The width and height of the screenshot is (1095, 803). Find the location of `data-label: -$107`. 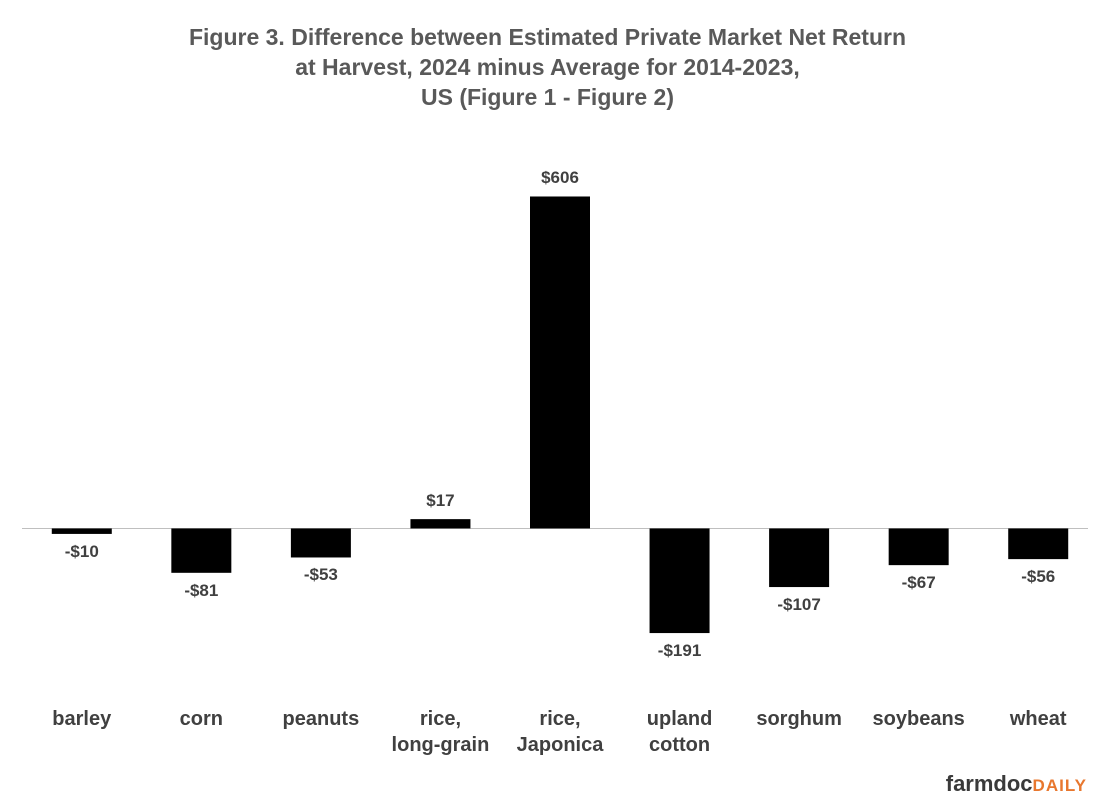

data-label: -$107 is located at coordinates (799, 605).